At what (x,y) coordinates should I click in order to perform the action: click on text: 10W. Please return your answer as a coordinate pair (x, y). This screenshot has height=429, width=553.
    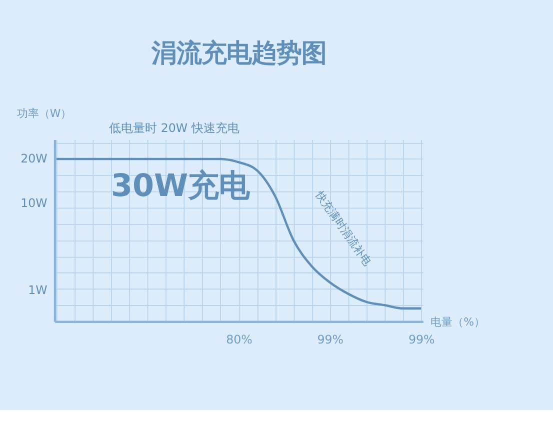
    Looking at the image, I should click on (34, 203).